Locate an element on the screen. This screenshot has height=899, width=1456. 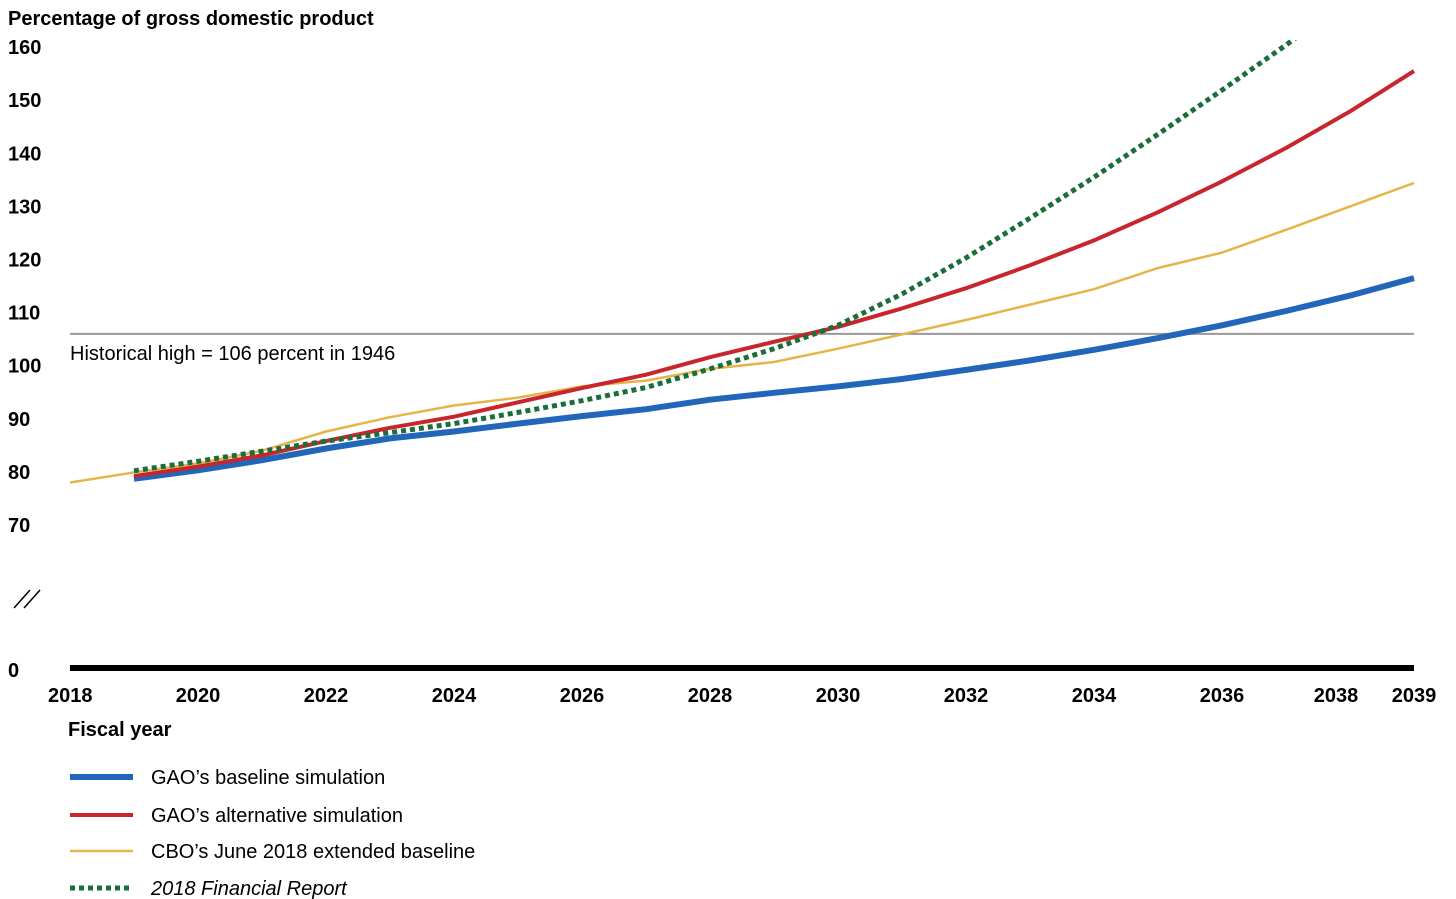
y-tick-label: 110 is located at coordinates (24, 314).